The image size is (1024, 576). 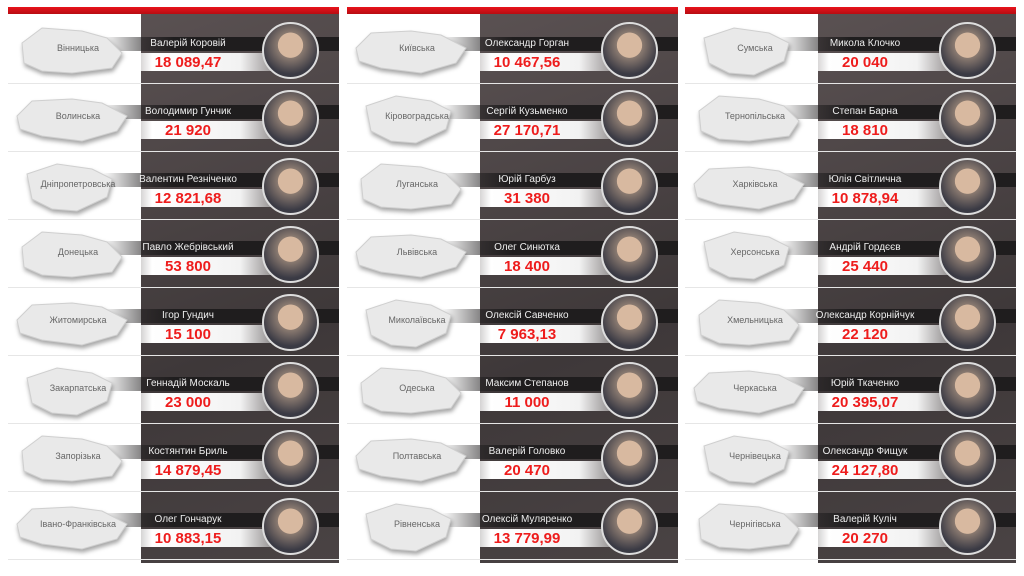 I want to click on salary-value: 10 883,15, so click(x=188, y=538).